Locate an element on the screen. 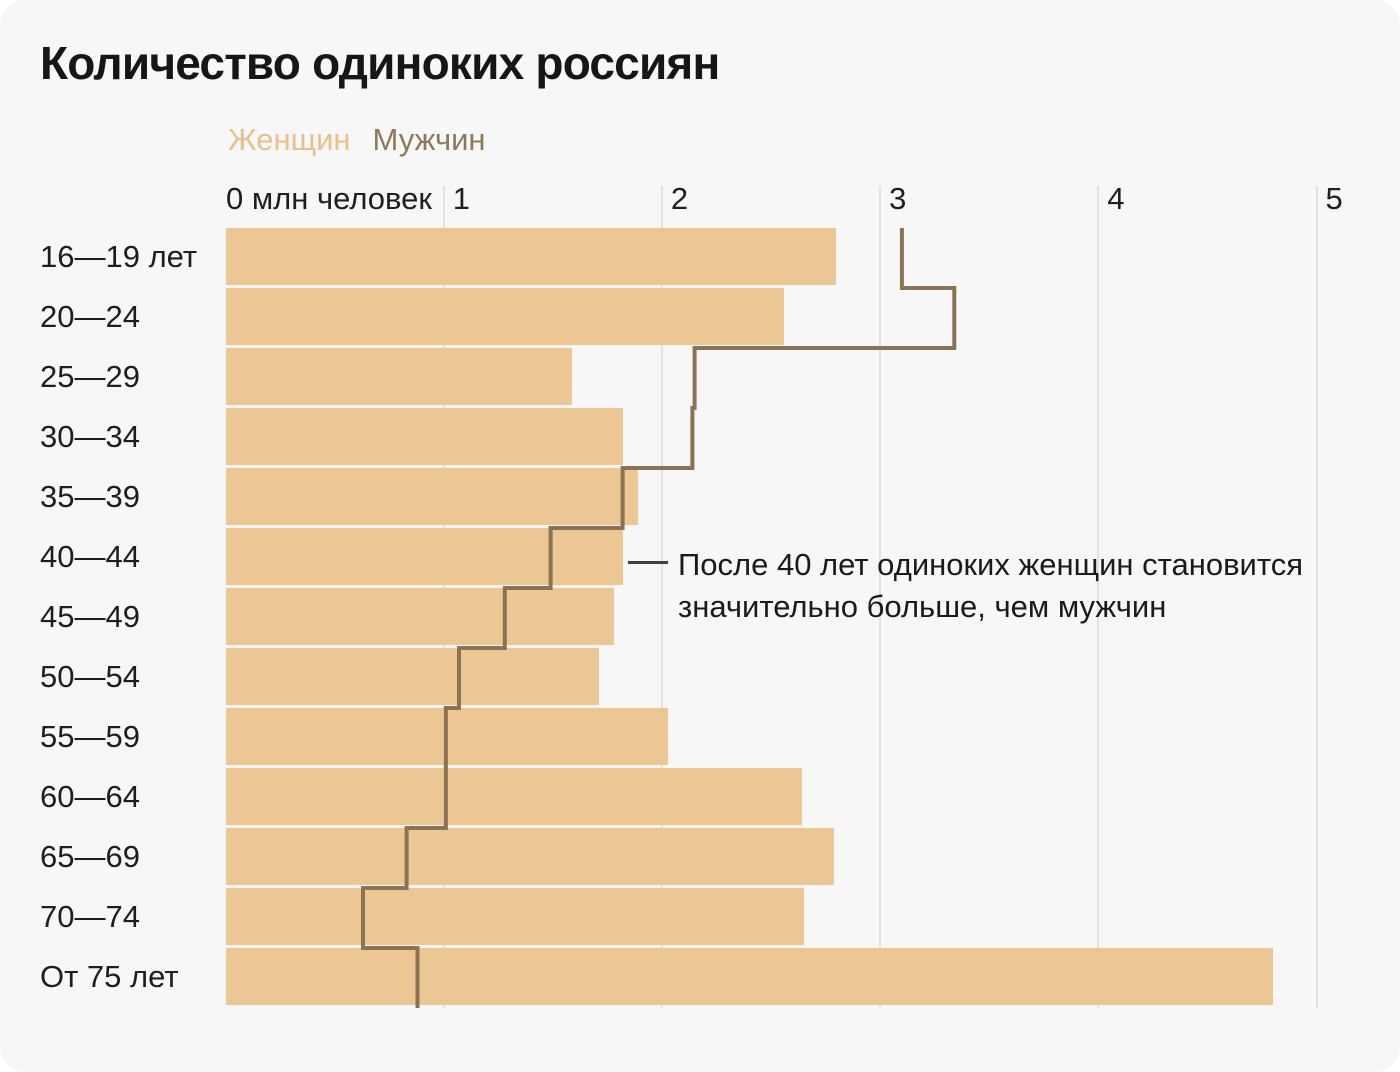 The height and width of the screenshot is (1072, 1400). row-label-8: 55—59 is located at coordinates (90, 736).